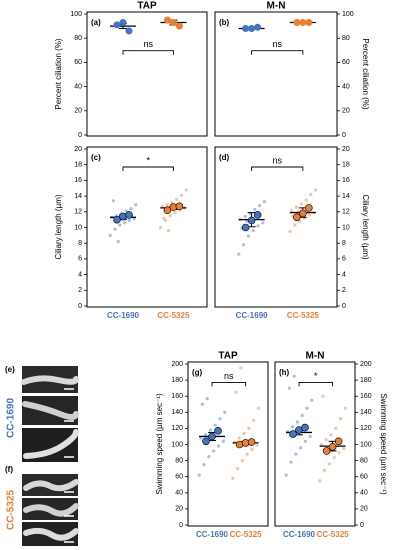 The width and height of the screenshot is (418, 550). What do you see at coordinates (224, 22) in the screenshot?
I see `panel-label: (b)` at bounding box center [224, 22].